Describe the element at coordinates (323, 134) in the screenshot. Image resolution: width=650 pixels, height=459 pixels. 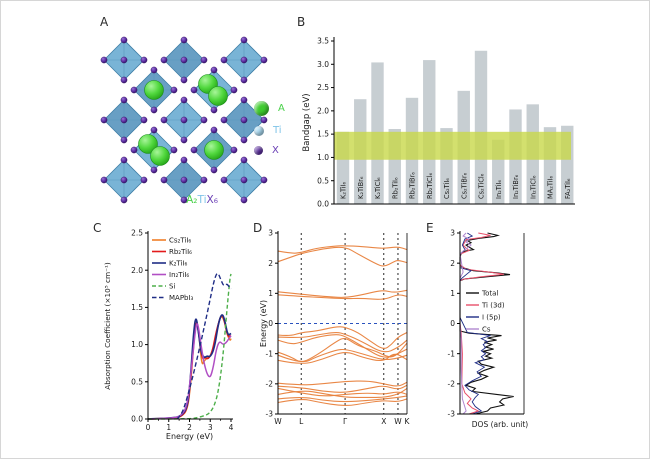
I see `y-tick-label: 1.5` at that location.